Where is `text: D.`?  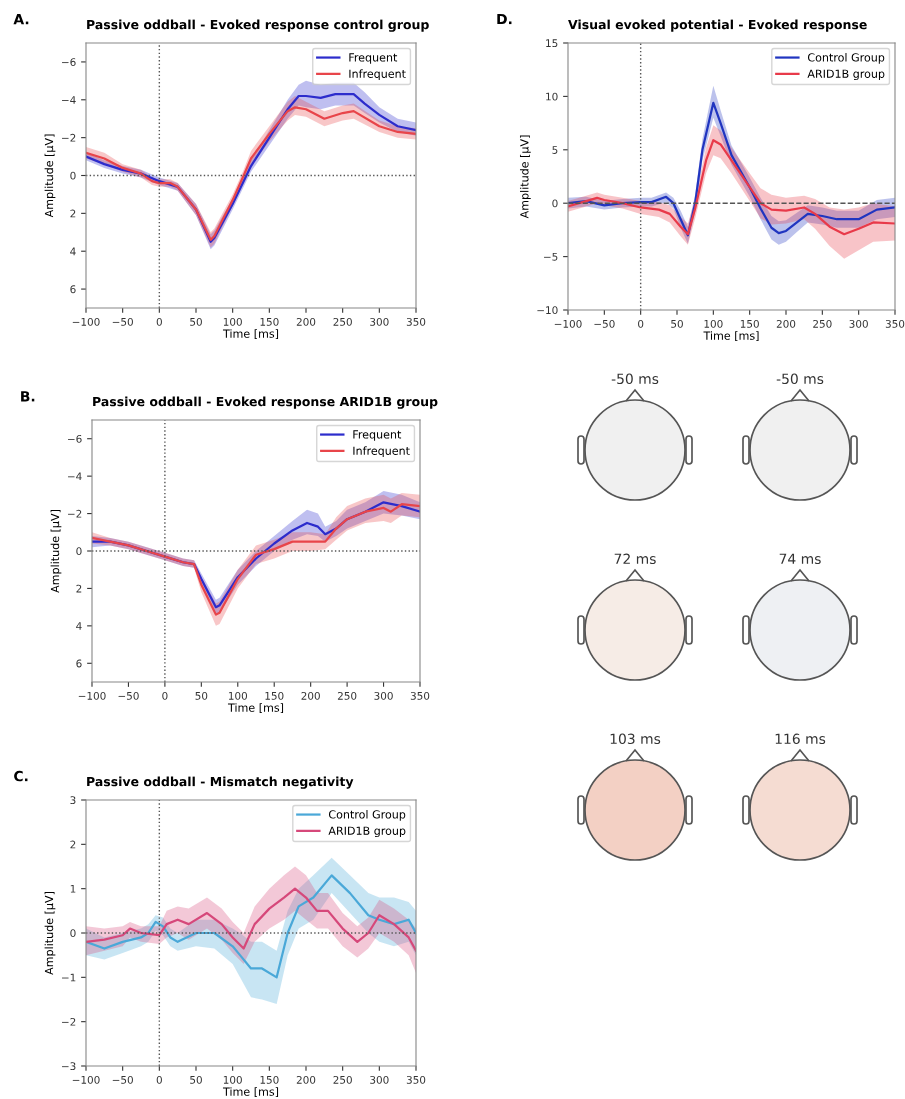
text: D. is located at coordinates (504, 19).